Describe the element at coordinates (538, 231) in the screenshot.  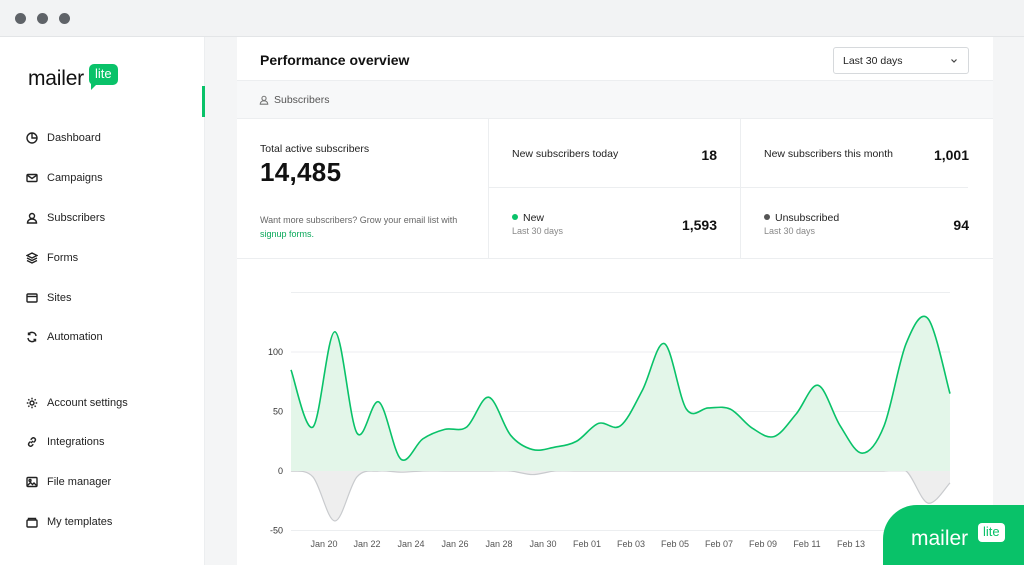
I see `new-period: Last 30 days` at that location.